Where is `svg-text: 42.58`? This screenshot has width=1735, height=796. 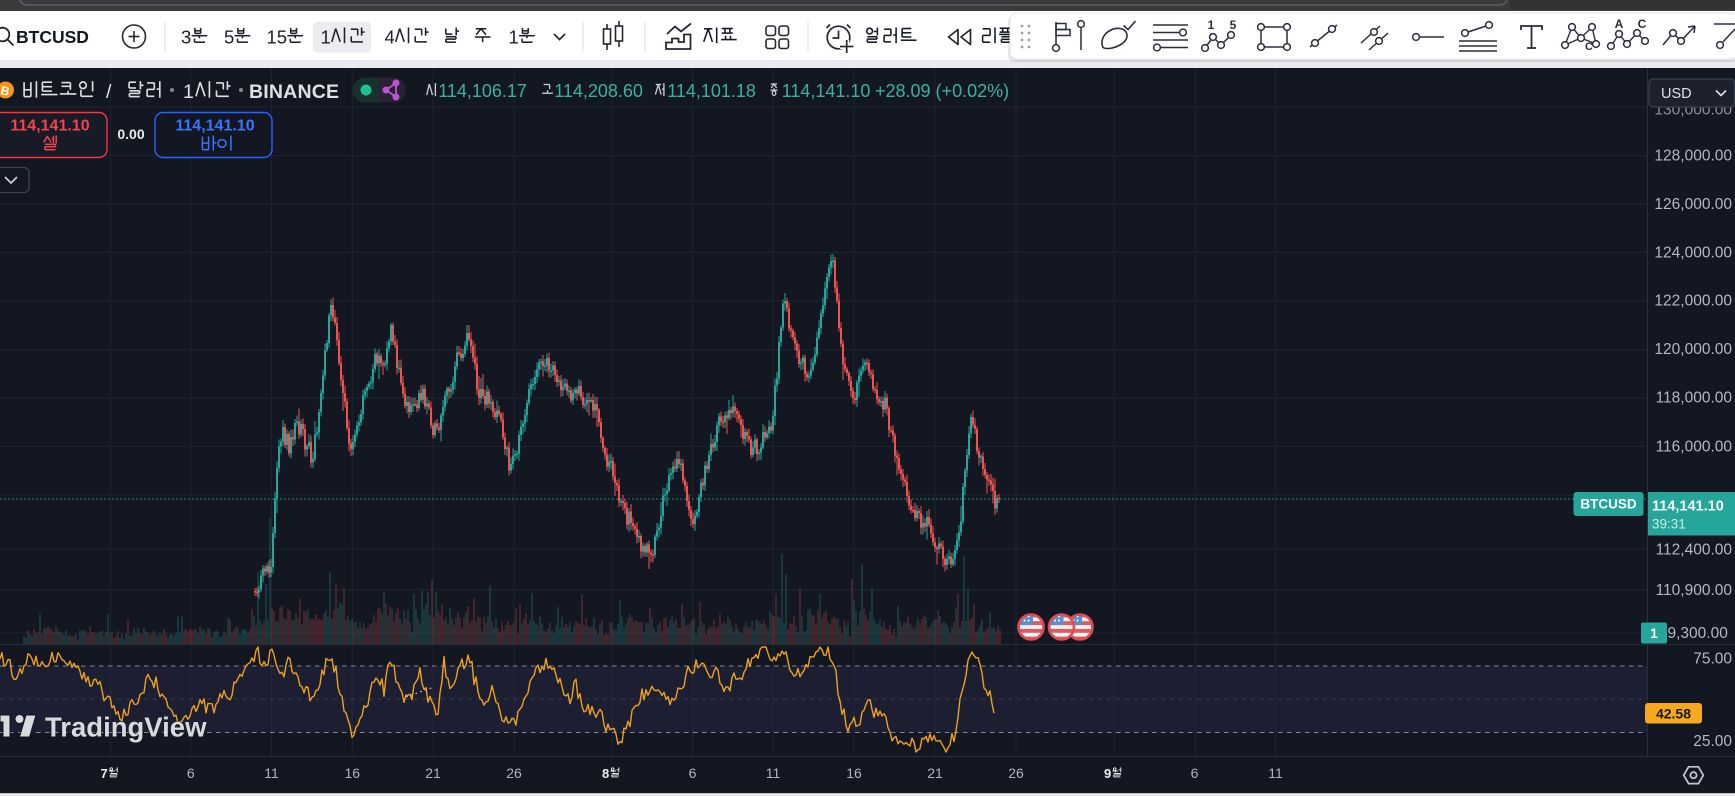
svg-text: 42.58 is located at coordinates (1673, 714).